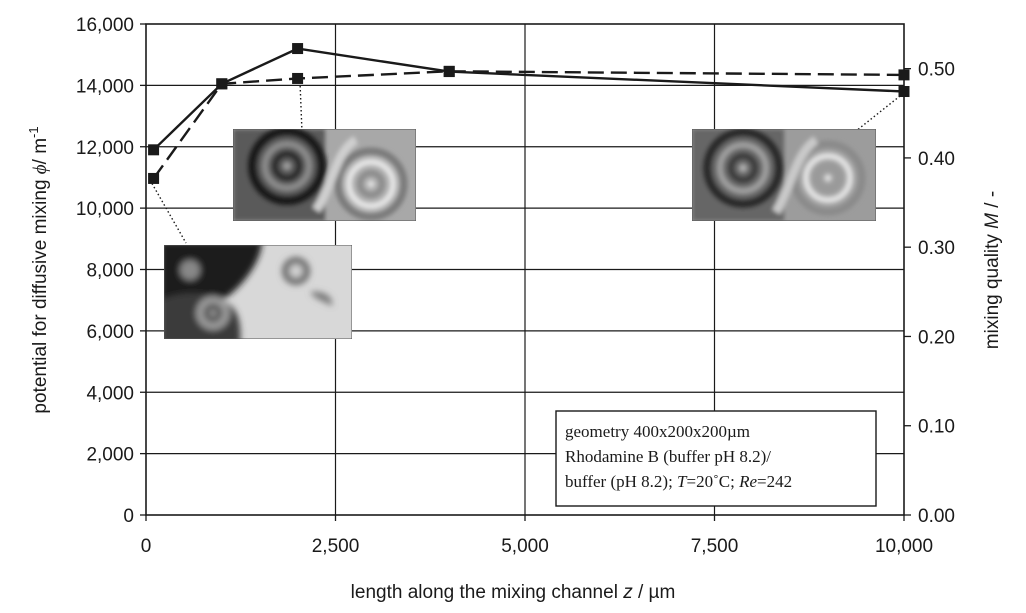 The width and height of the screenshot is (1026, 613). Describe the element at coordinates (936, 427) in the screenshot. I see `y-right-tick-label: 0.10` at that location.